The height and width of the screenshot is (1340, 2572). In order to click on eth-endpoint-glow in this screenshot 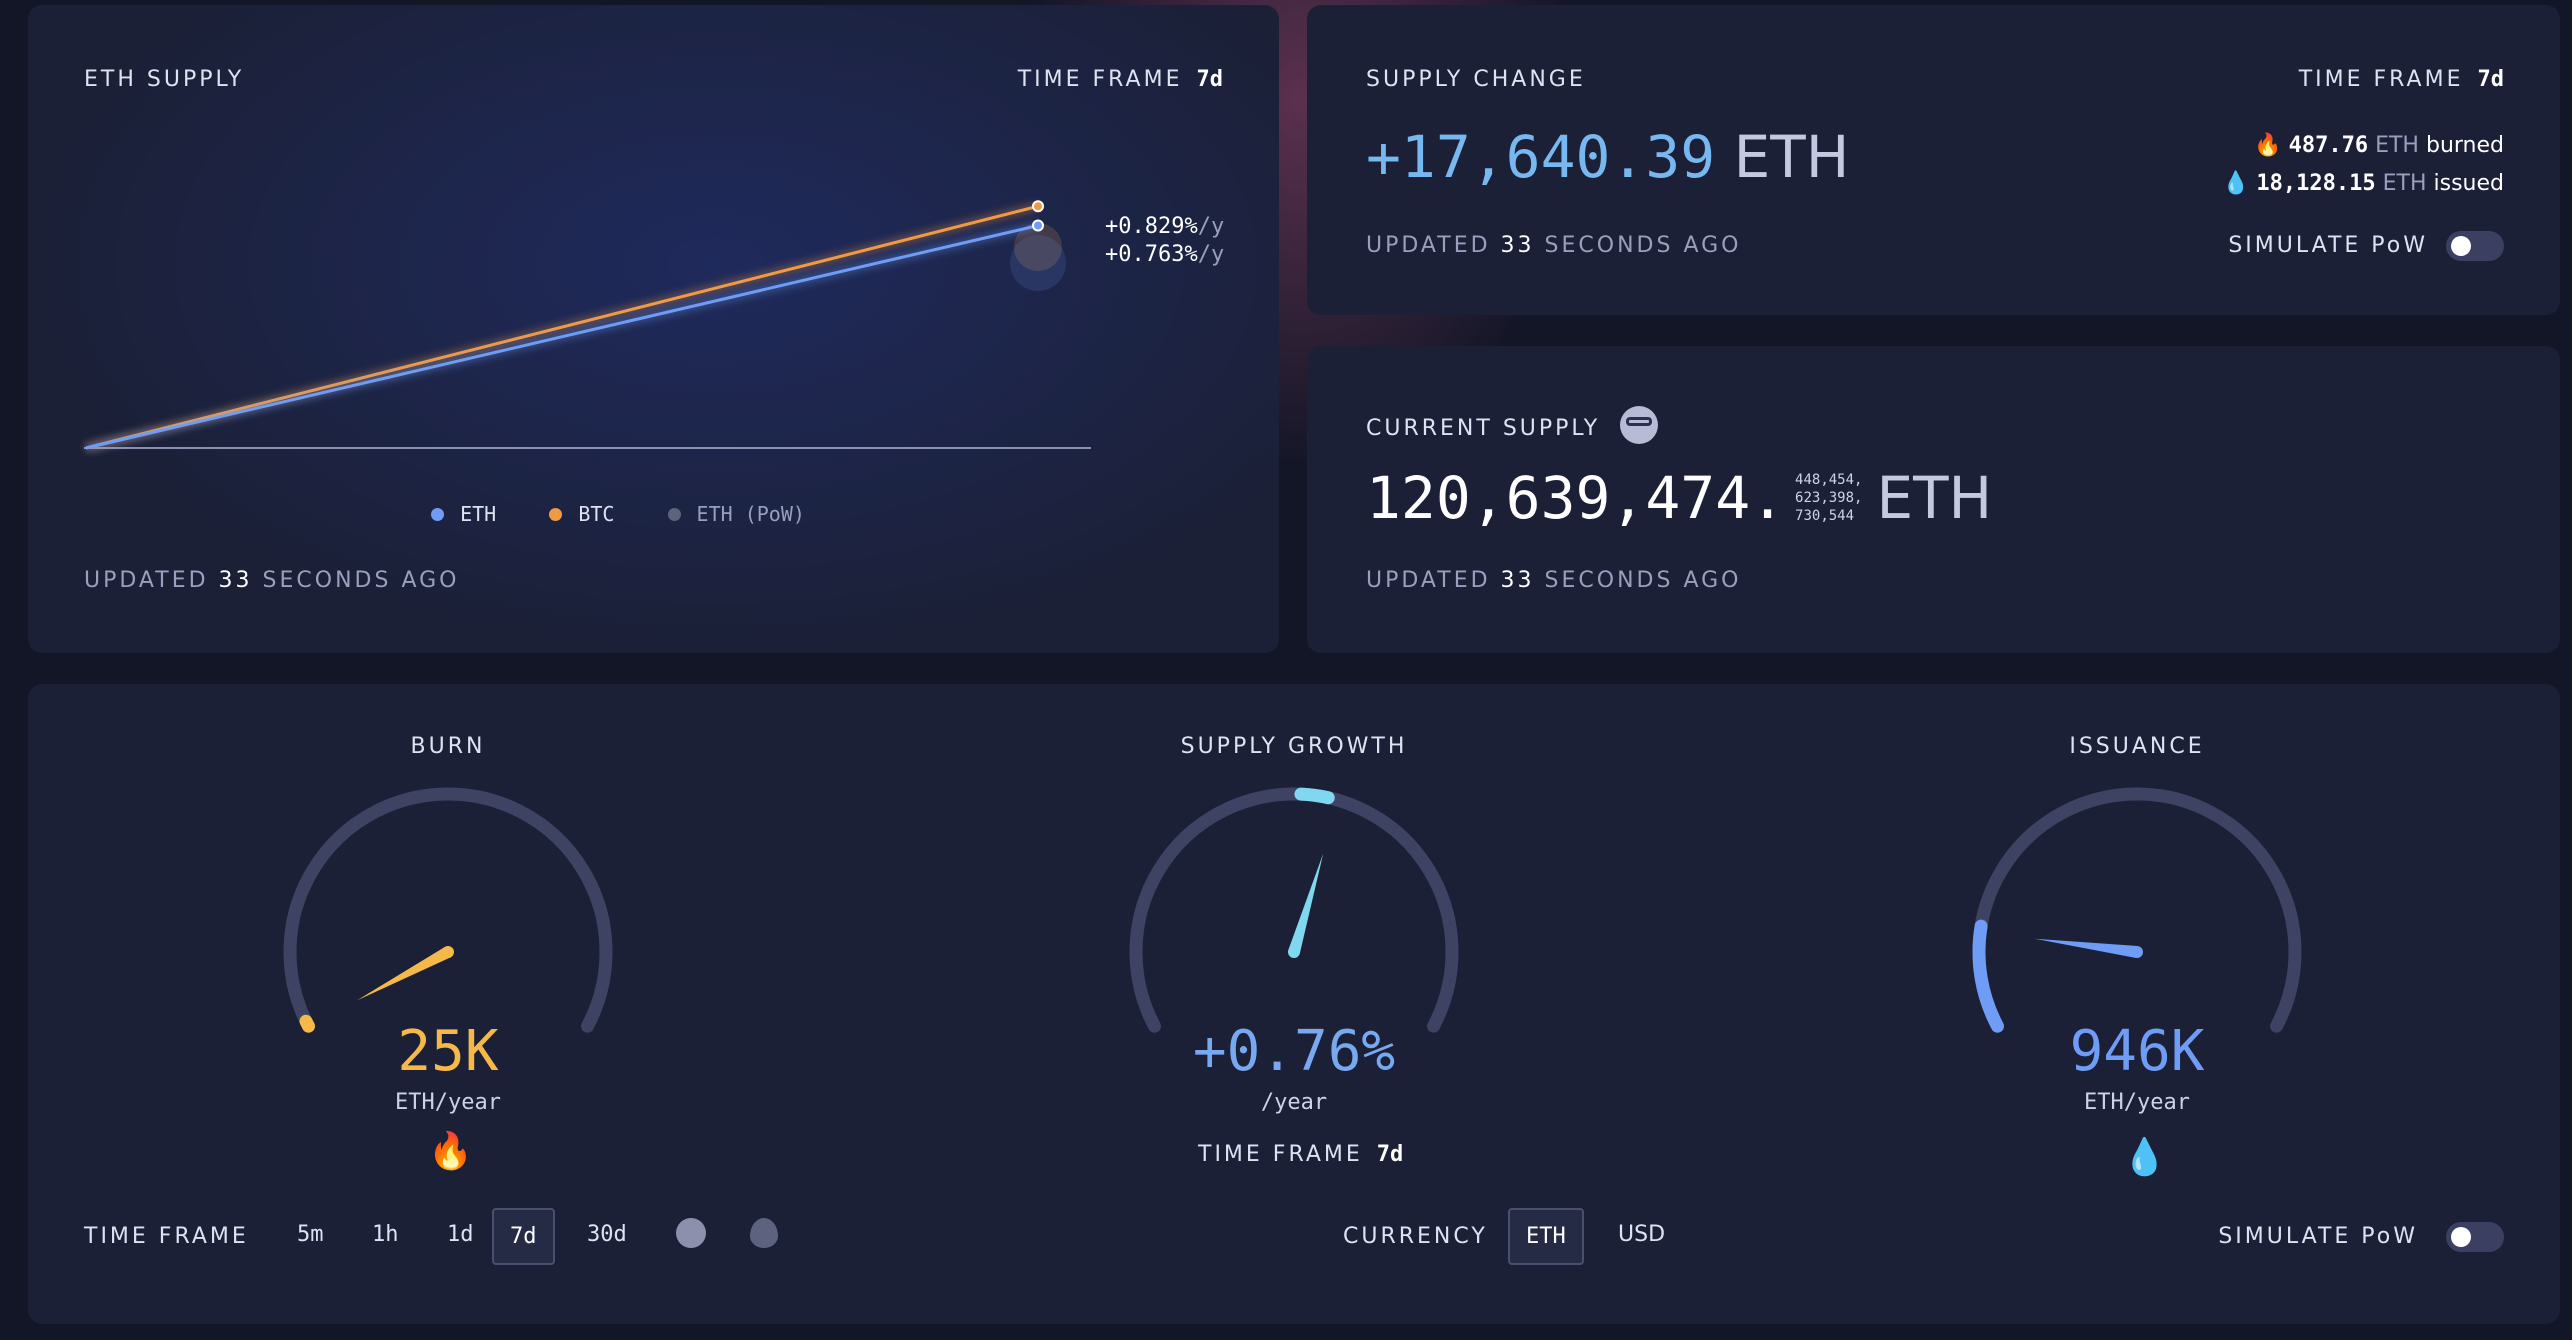, I will do `click(1038, 263)`.